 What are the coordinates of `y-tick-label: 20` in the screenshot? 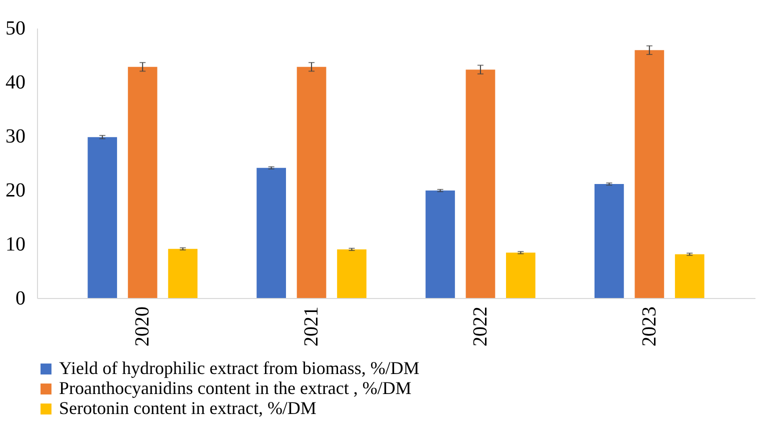 It's located at (16, 191).